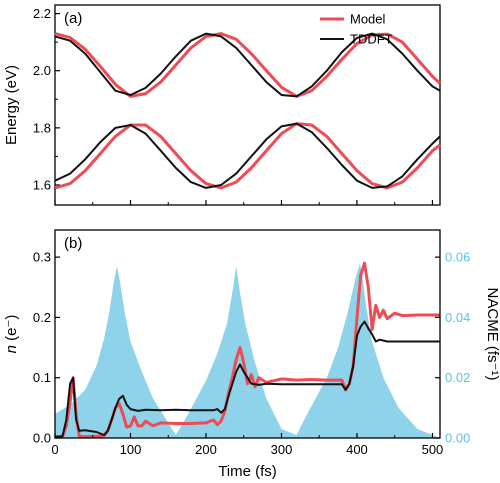 The width and height of the screenshot is (500, 483). What do you see at coordinates (42, 127) in the screenshot?
I see `panel-a-y-tick-label: 1.8` at bounding box center [42, 127].